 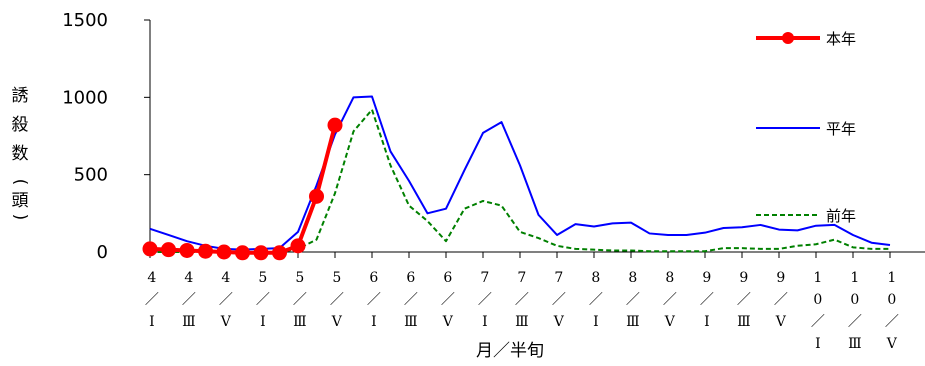 I want to click on x-tick-label: 4 ／ Ⅲ, so click(x=189, y=300).